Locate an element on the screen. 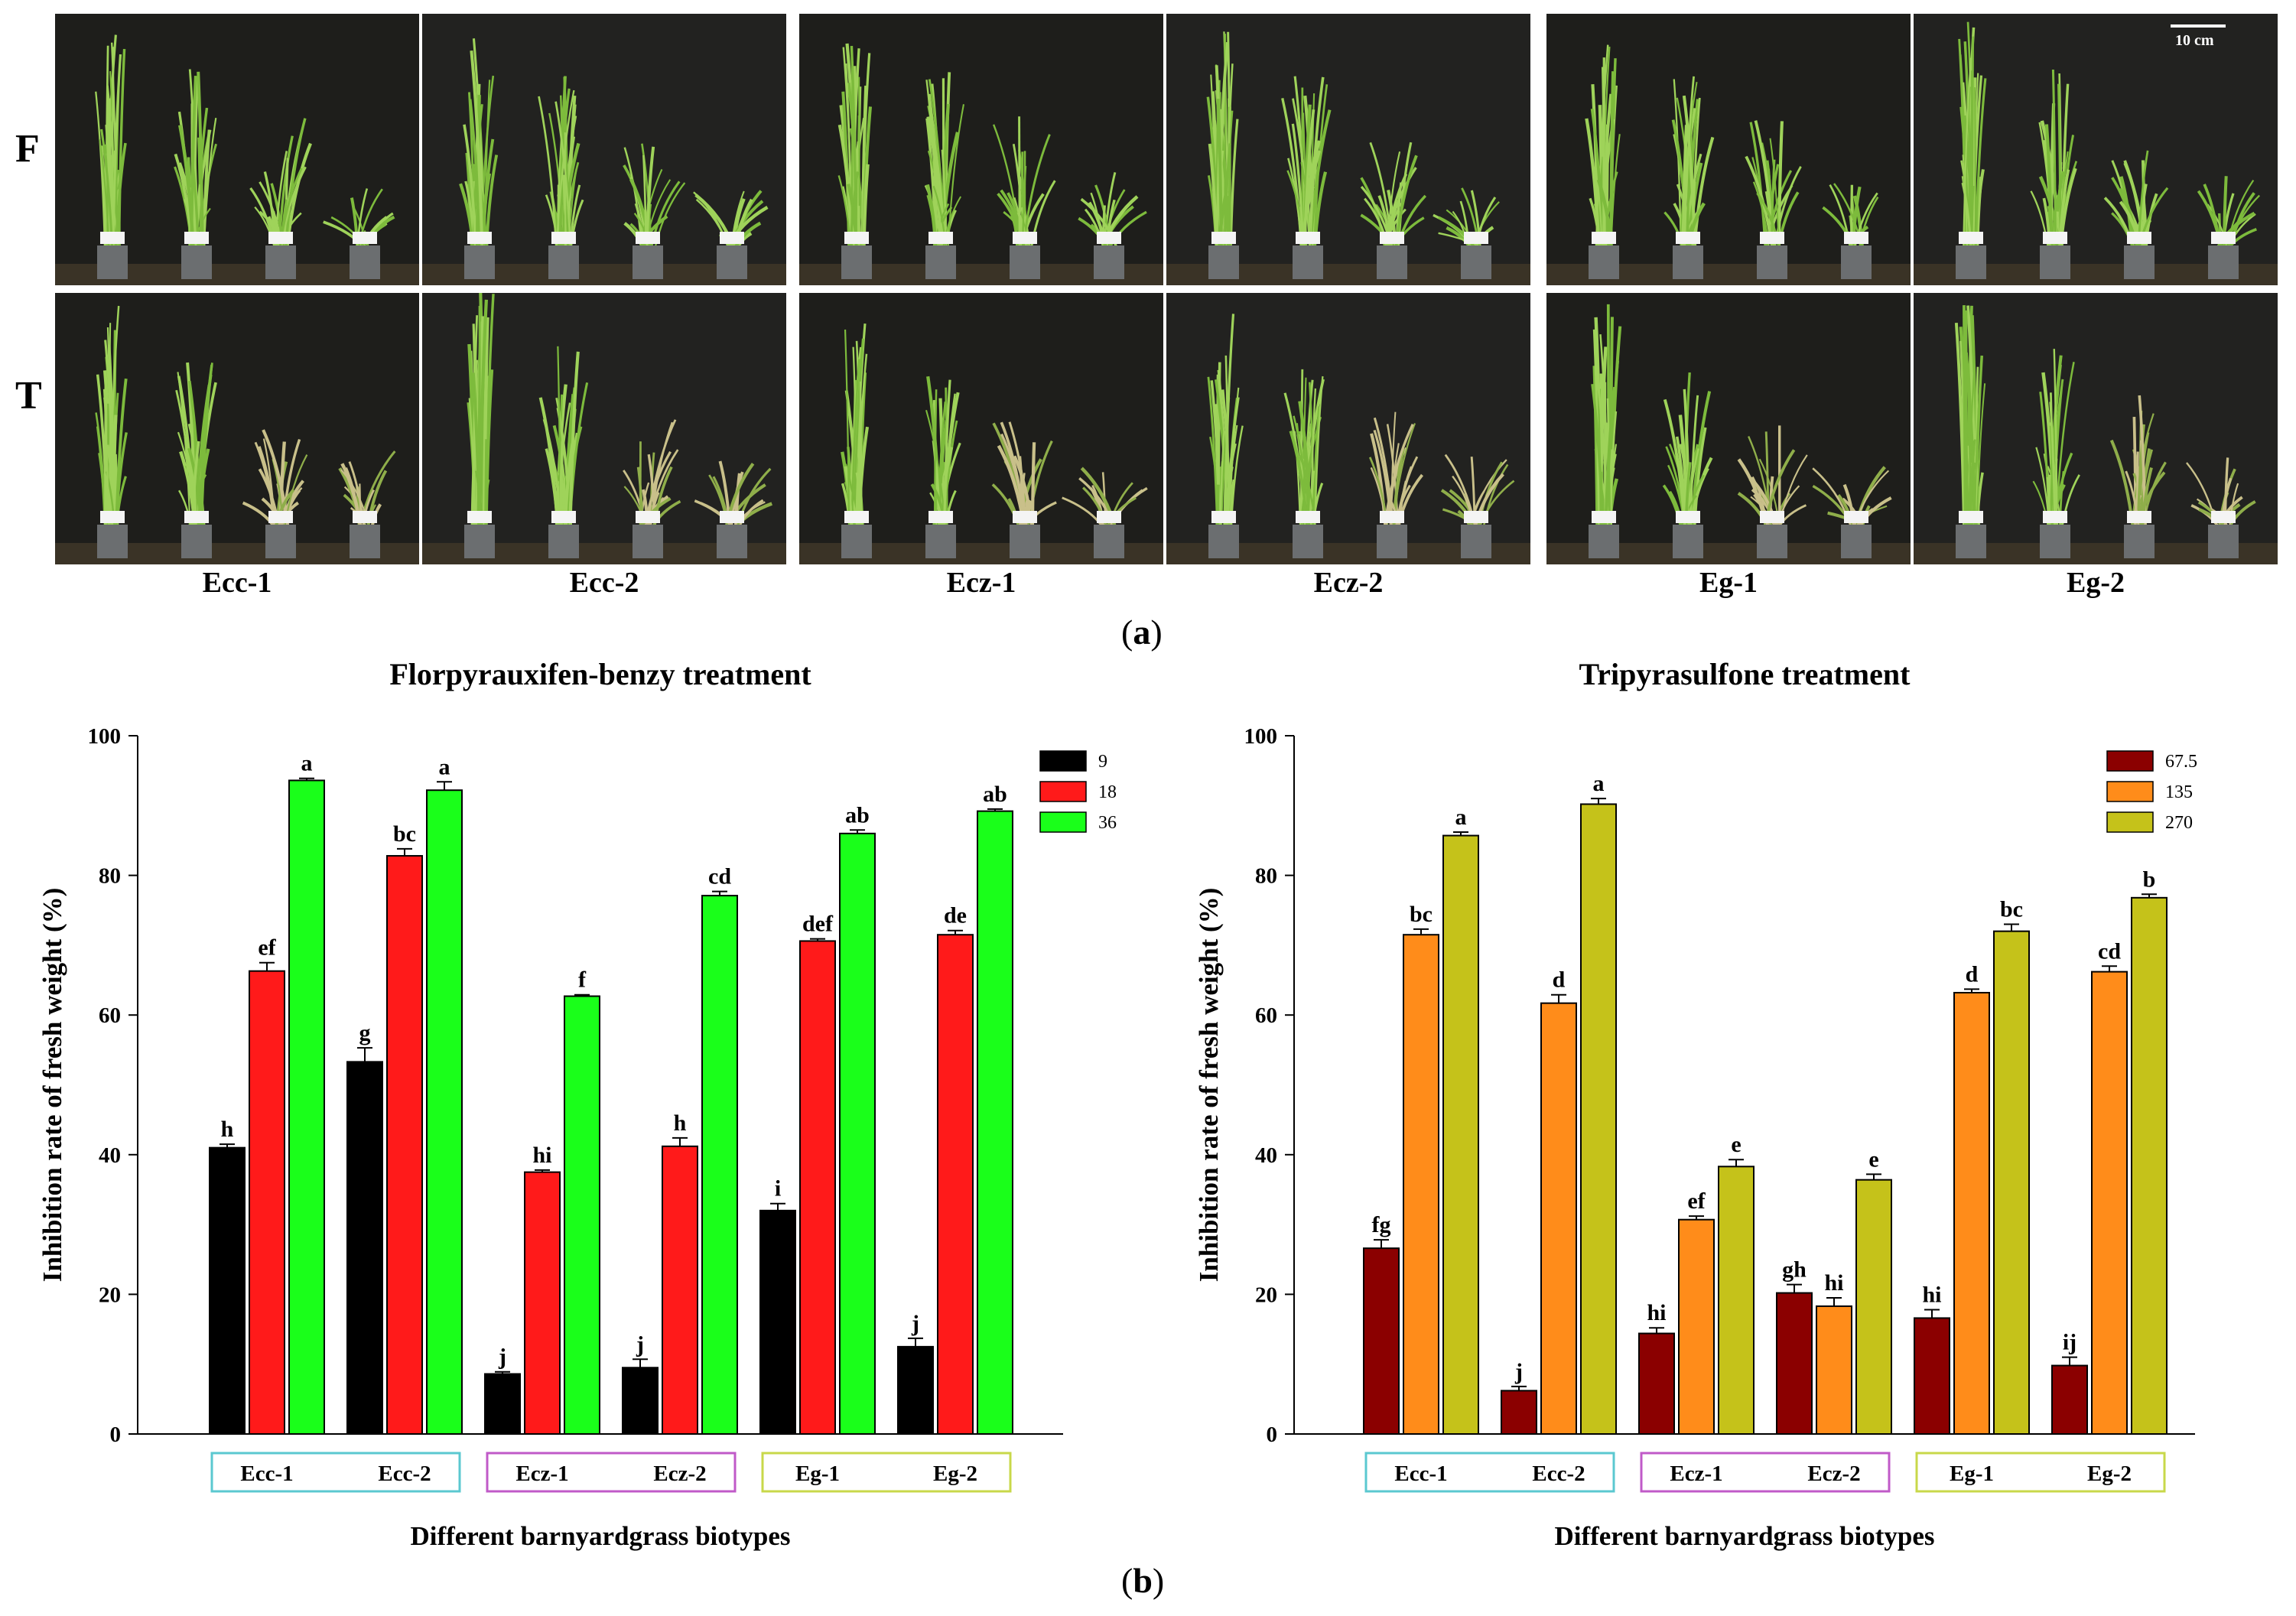 This screenshot has height=1616, width=2296. significance-letter: gh is located at coordinates (1795, 1270).